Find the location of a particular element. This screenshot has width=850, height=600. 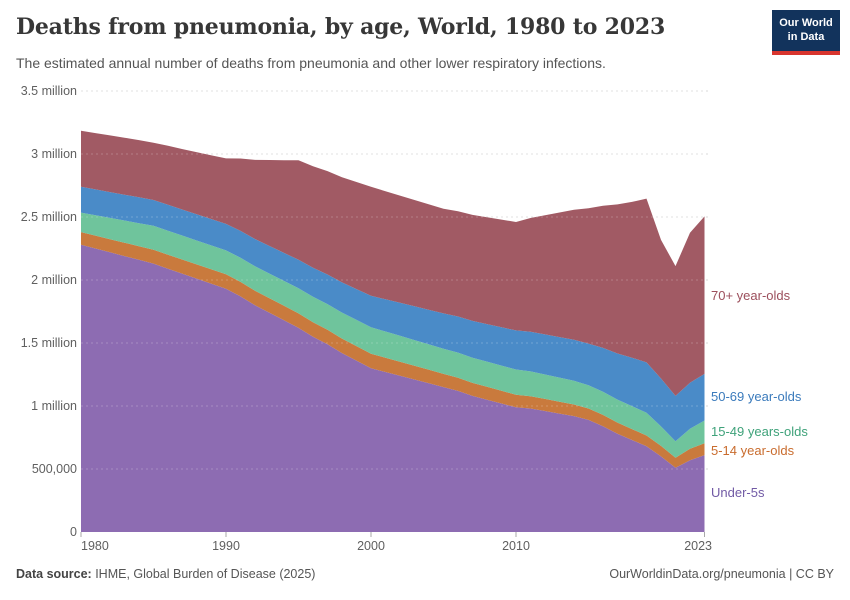

owid-logo: Our World in Data is located at coordinates (806, 32).